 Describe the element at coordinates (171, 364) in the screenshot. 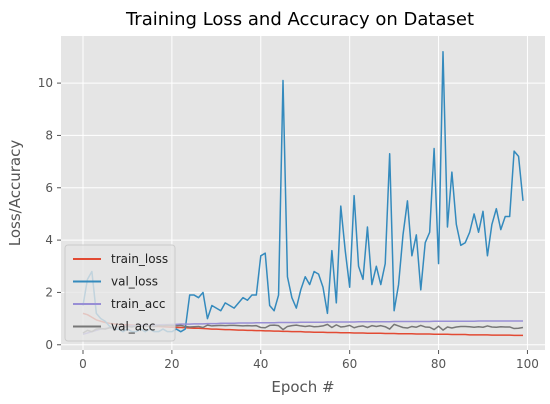

I see `x-tick-label: 20` at that location.